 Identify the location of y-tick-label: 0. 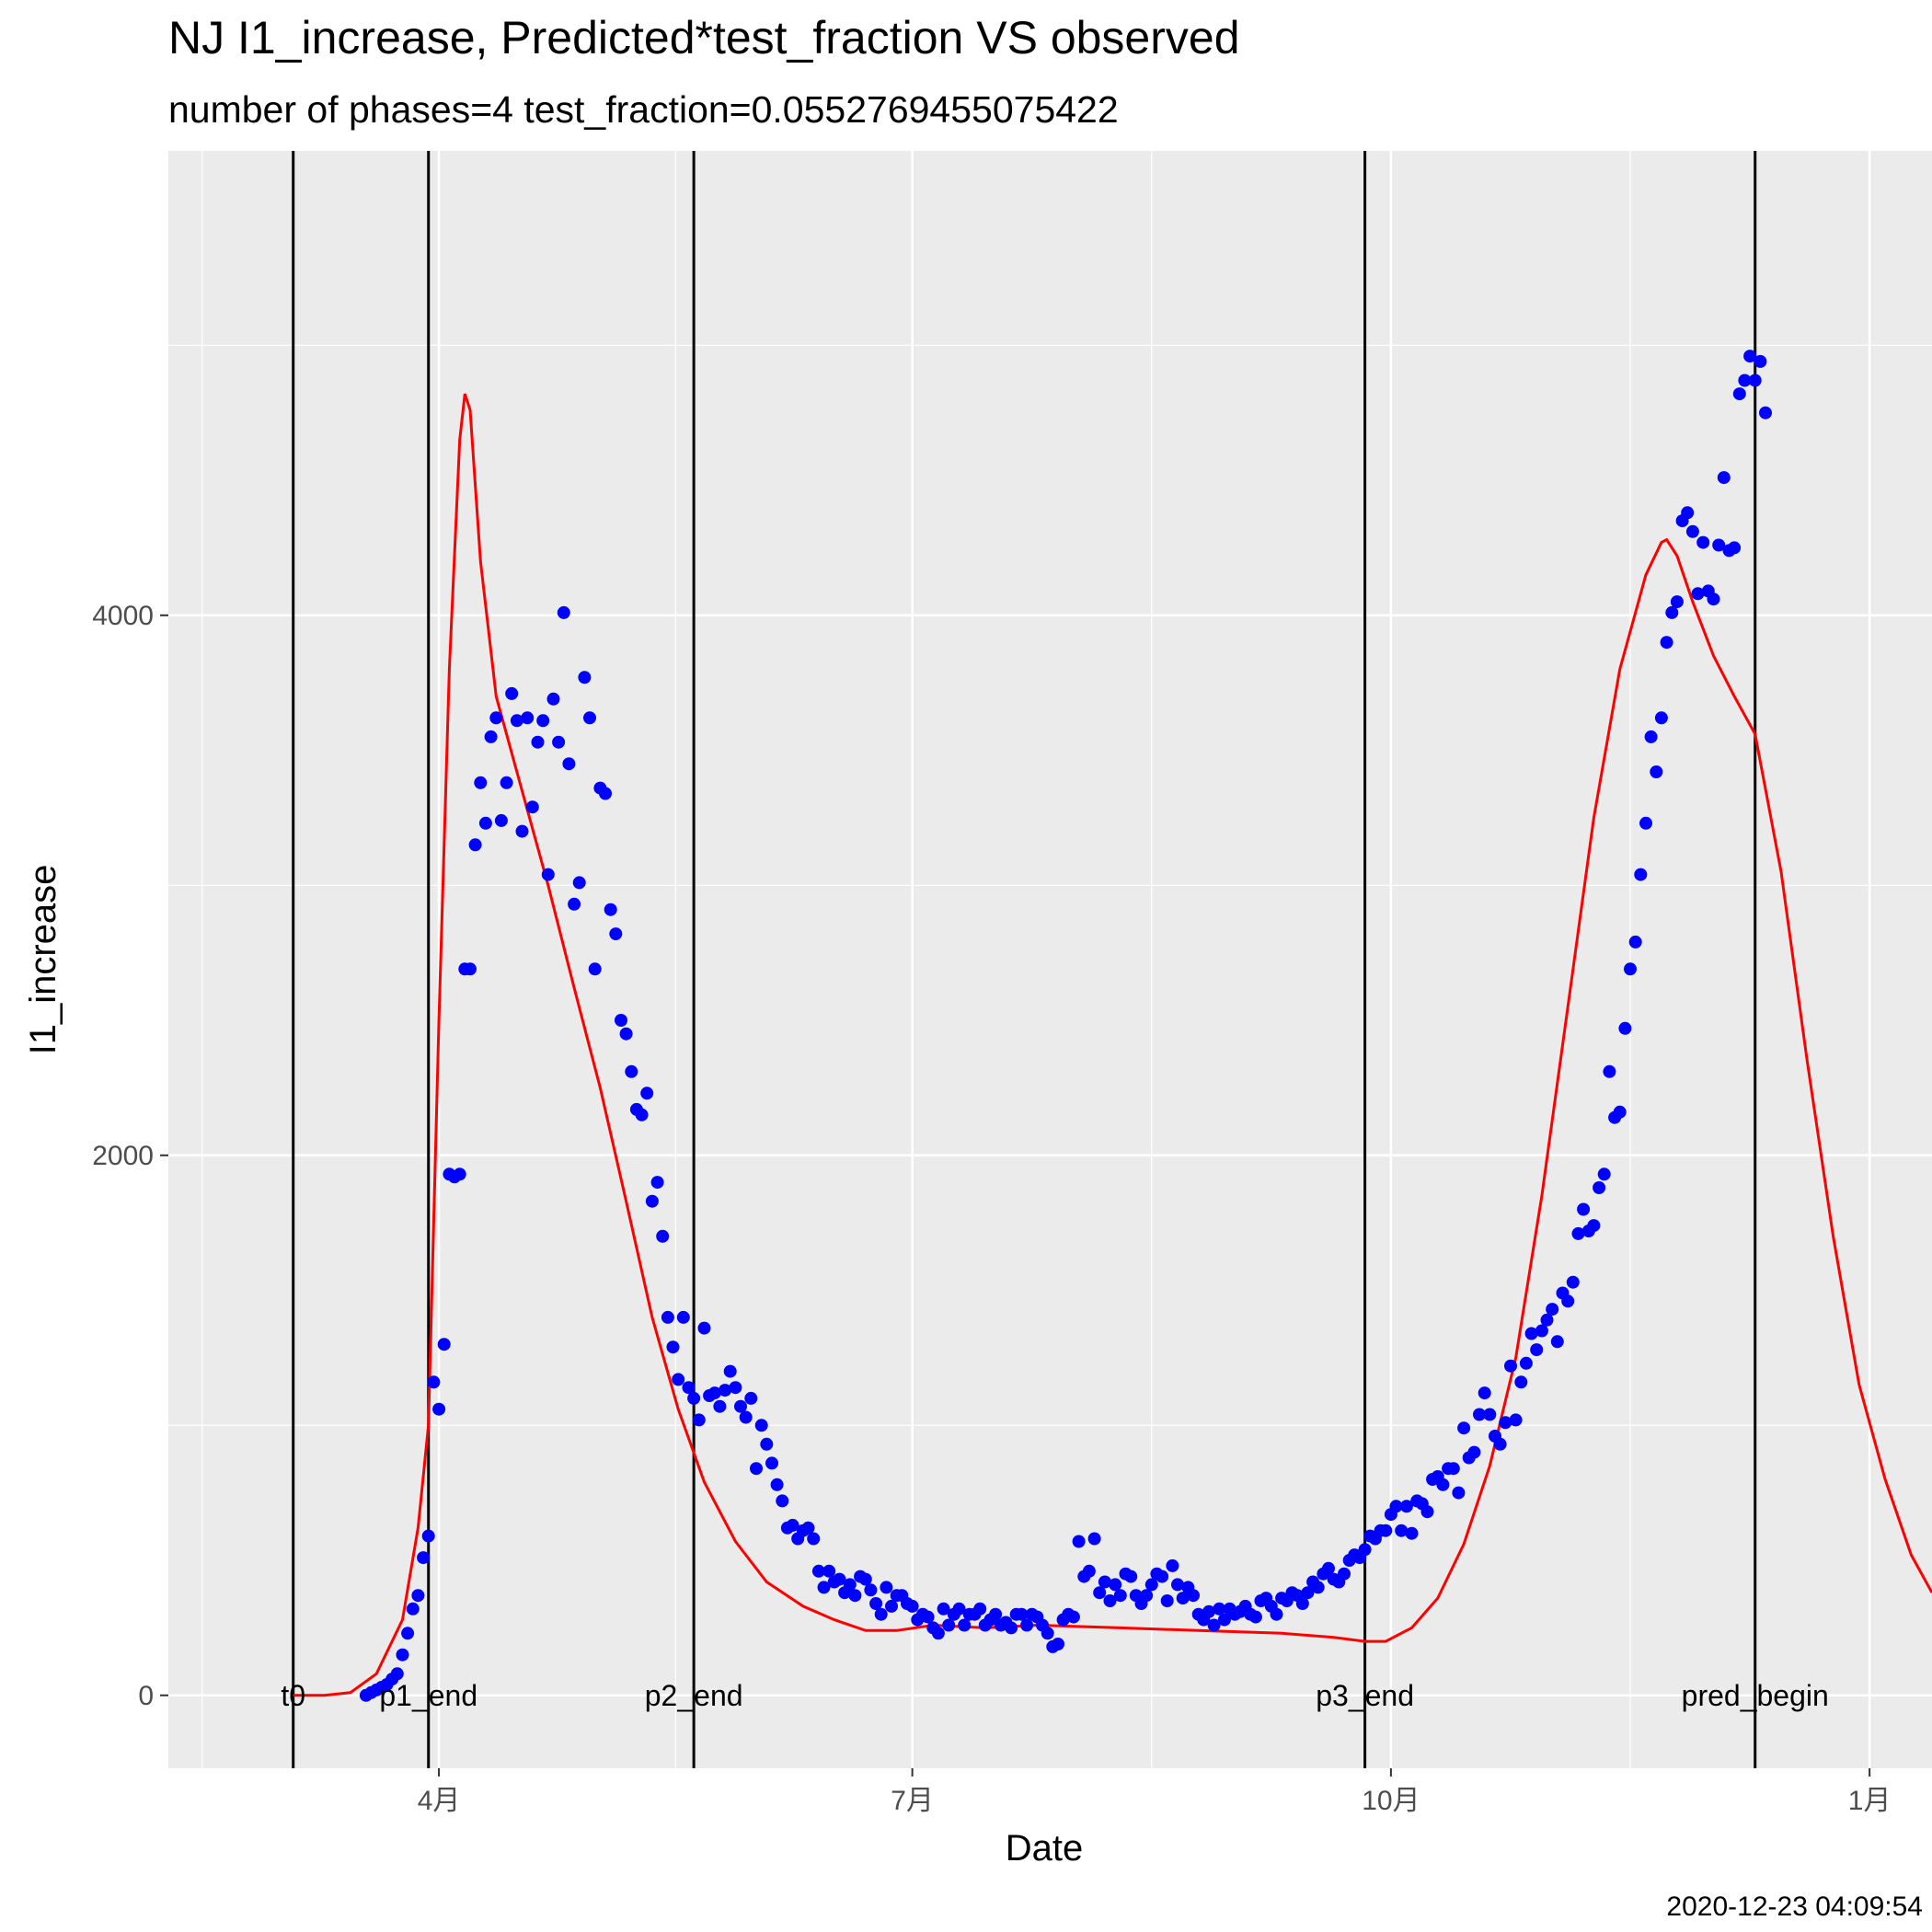
(146, 1696).